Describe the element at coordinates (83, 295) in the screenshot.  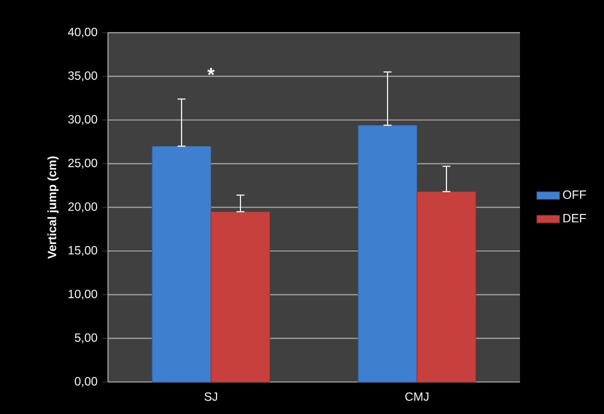
I see `y-tick-label: 10,00` at that location.